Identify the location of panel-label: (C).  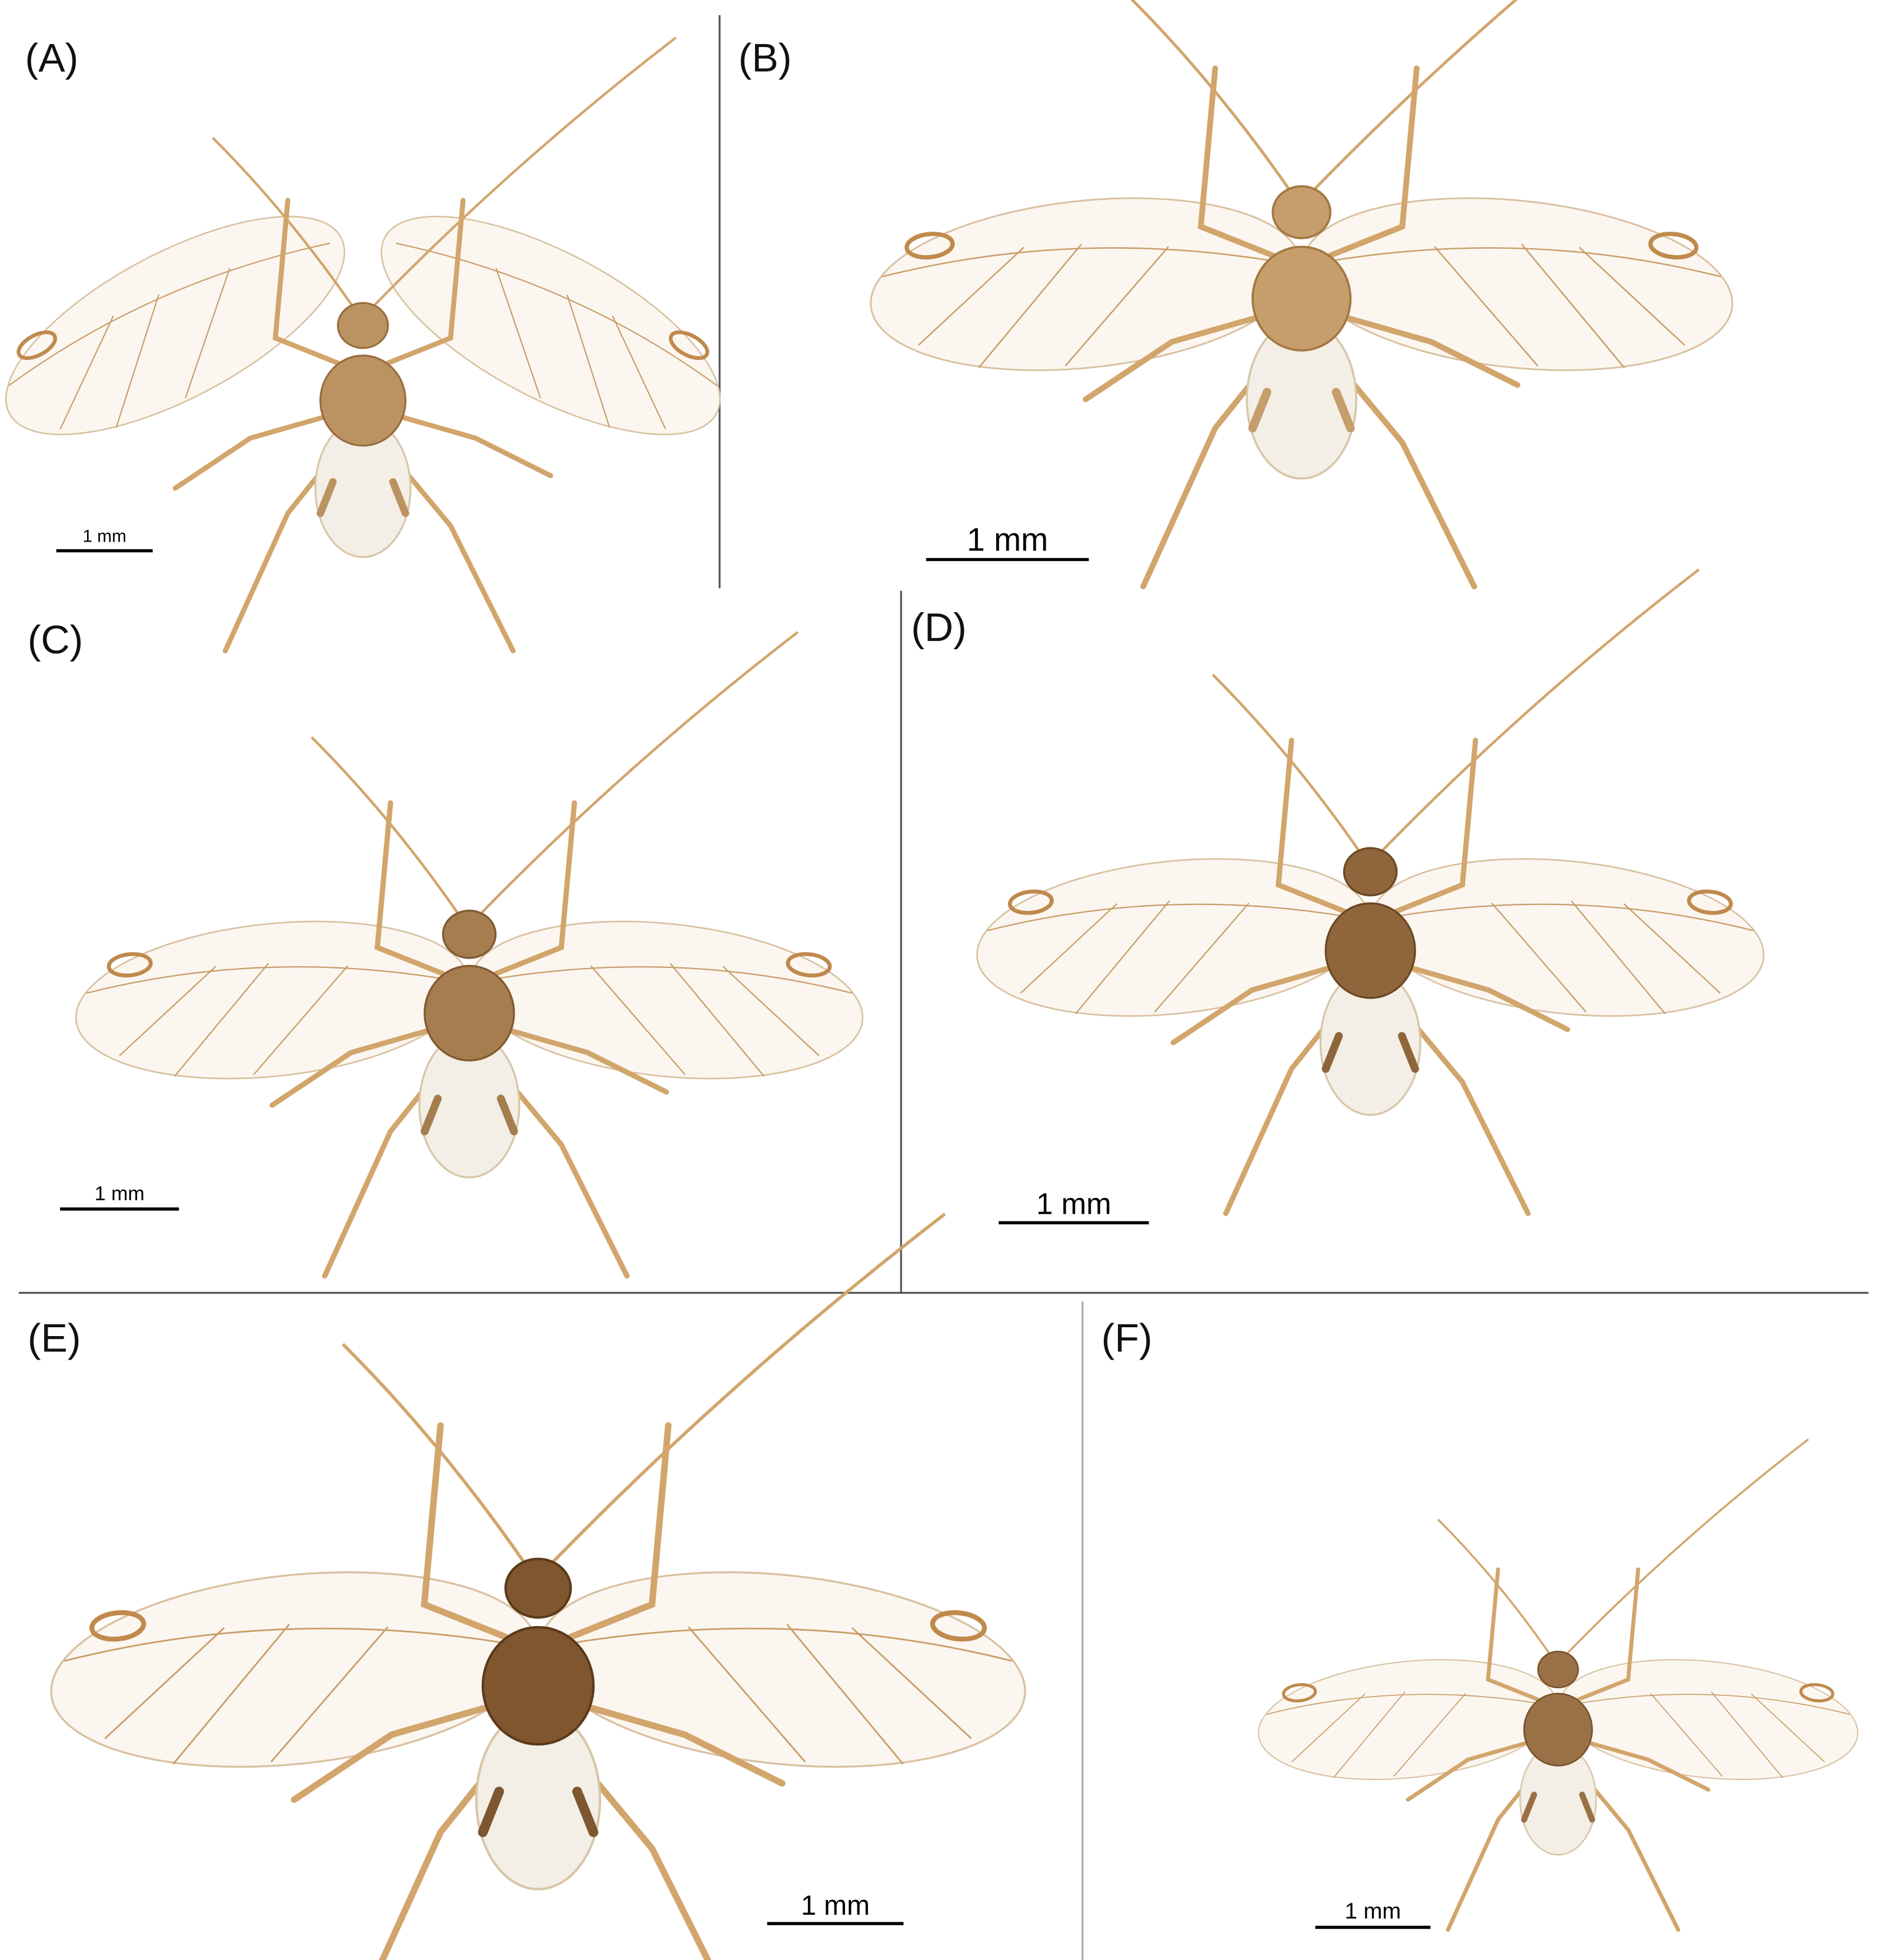
(56, 639).